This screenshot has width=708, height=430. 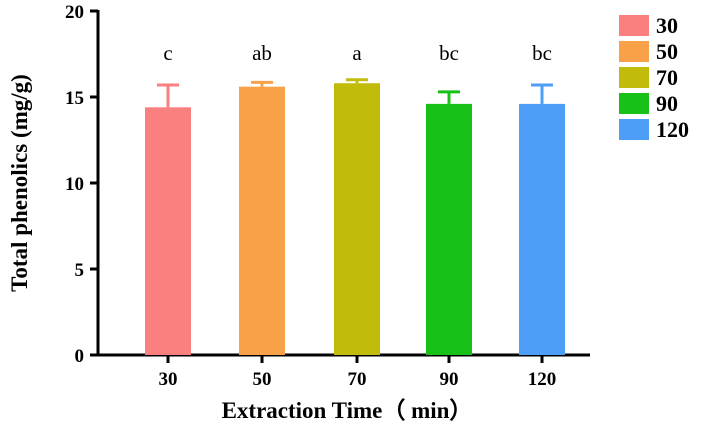 What do you see at coordinates (74, 98) in the screenshot?
I see `y-tick-label: 15` at bounding box center [74, 98].